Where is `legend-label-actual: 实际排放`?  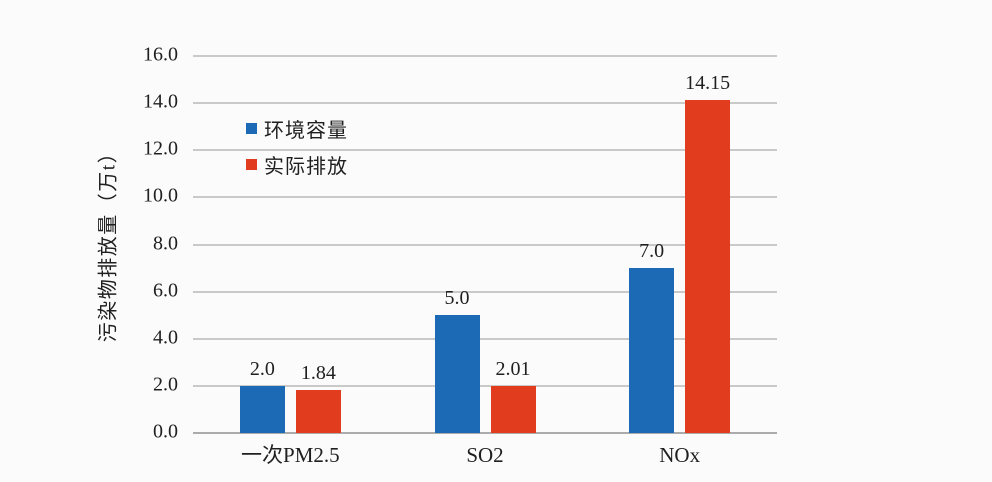
legend-label-actual: 实际排放 is located at coordinates (306, 167).